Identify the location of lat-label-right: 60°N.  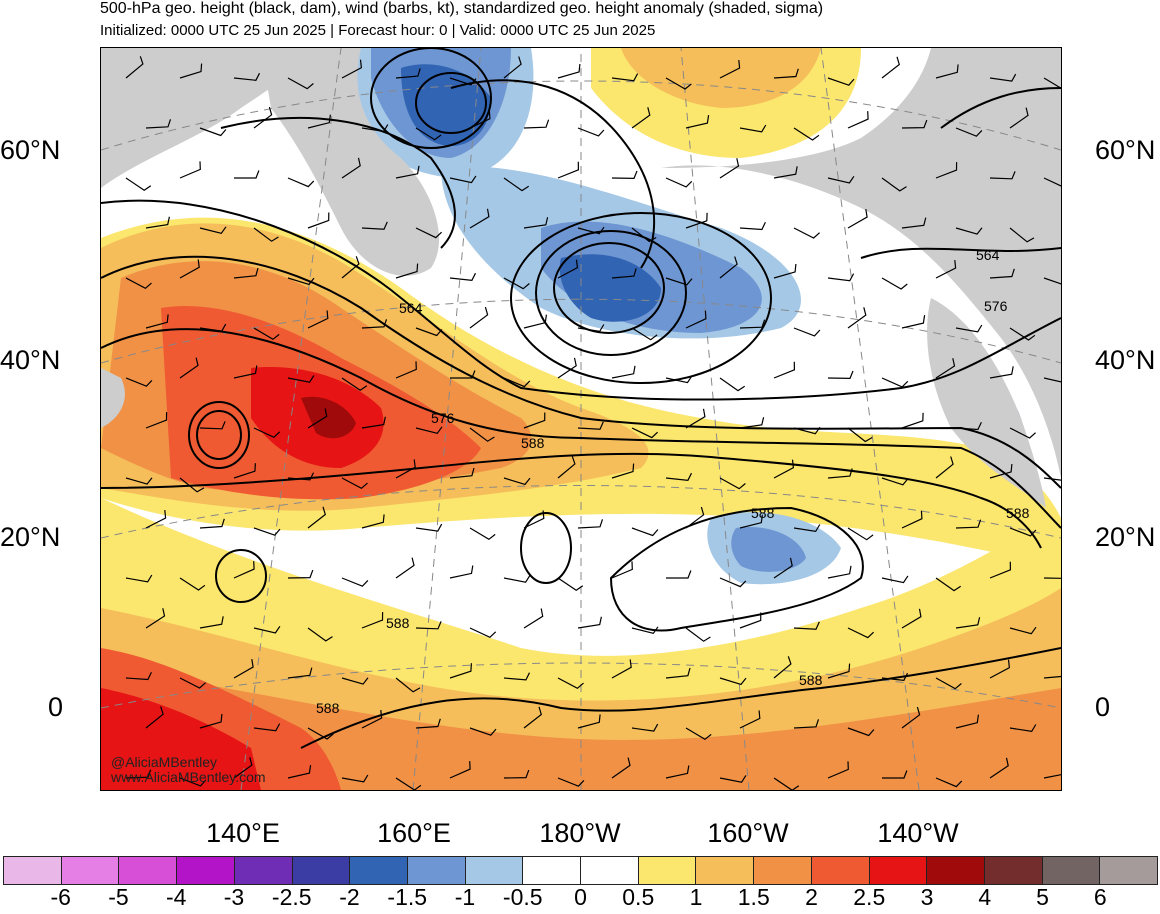
(1125, 150).